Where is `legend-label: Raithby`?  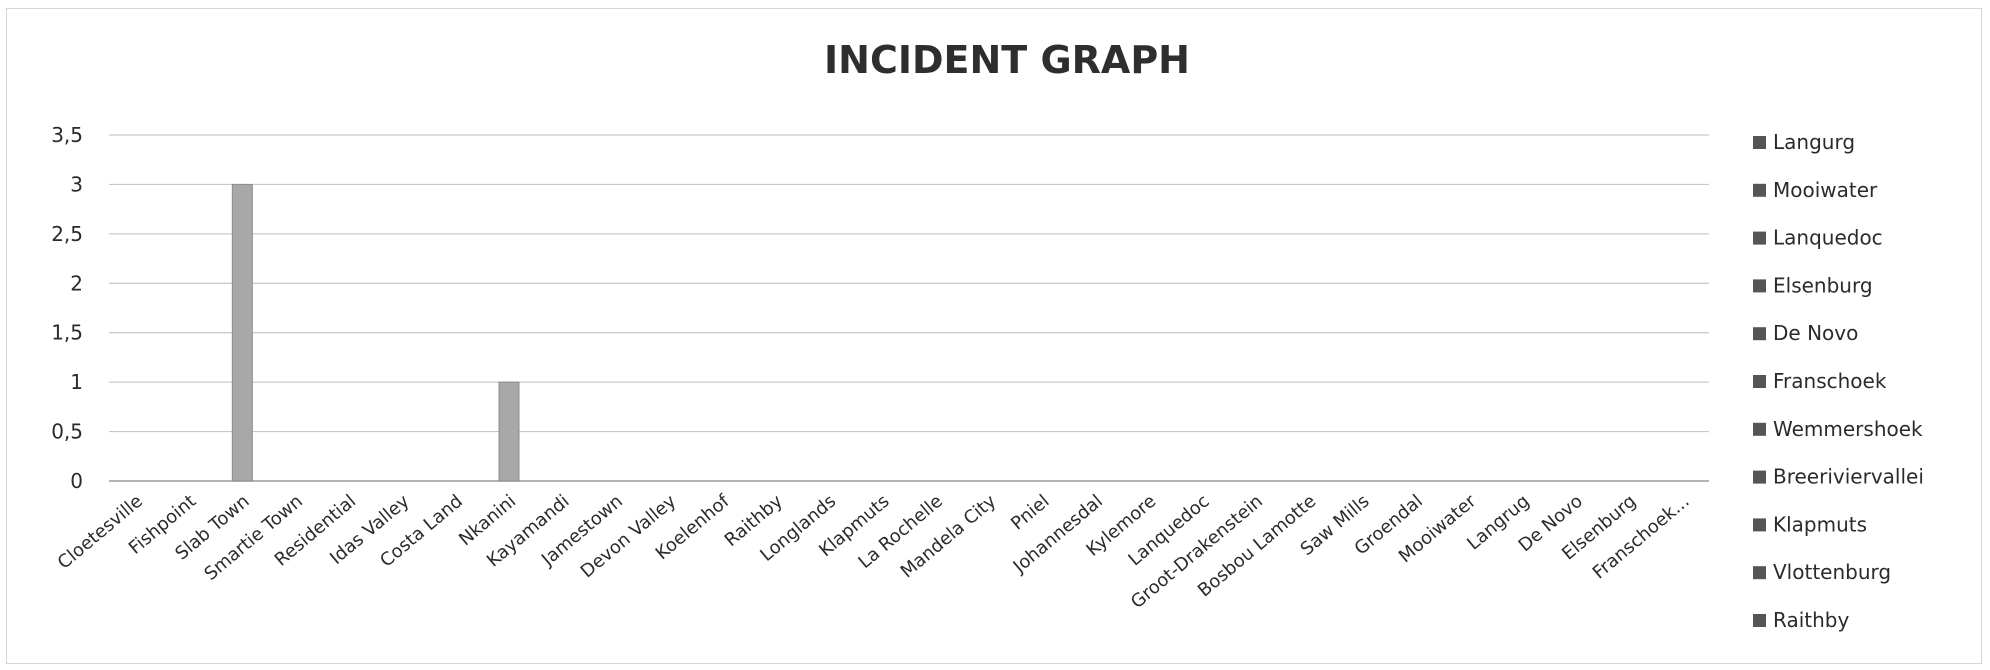 legend-label: Raithby is located at coordinates (1811, 620).